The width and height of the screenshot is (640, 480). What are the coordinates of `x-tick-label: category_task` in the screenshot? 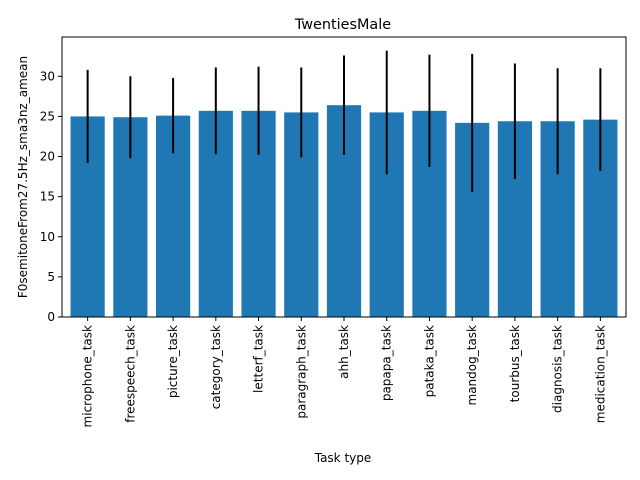 It's located at (216, 367).